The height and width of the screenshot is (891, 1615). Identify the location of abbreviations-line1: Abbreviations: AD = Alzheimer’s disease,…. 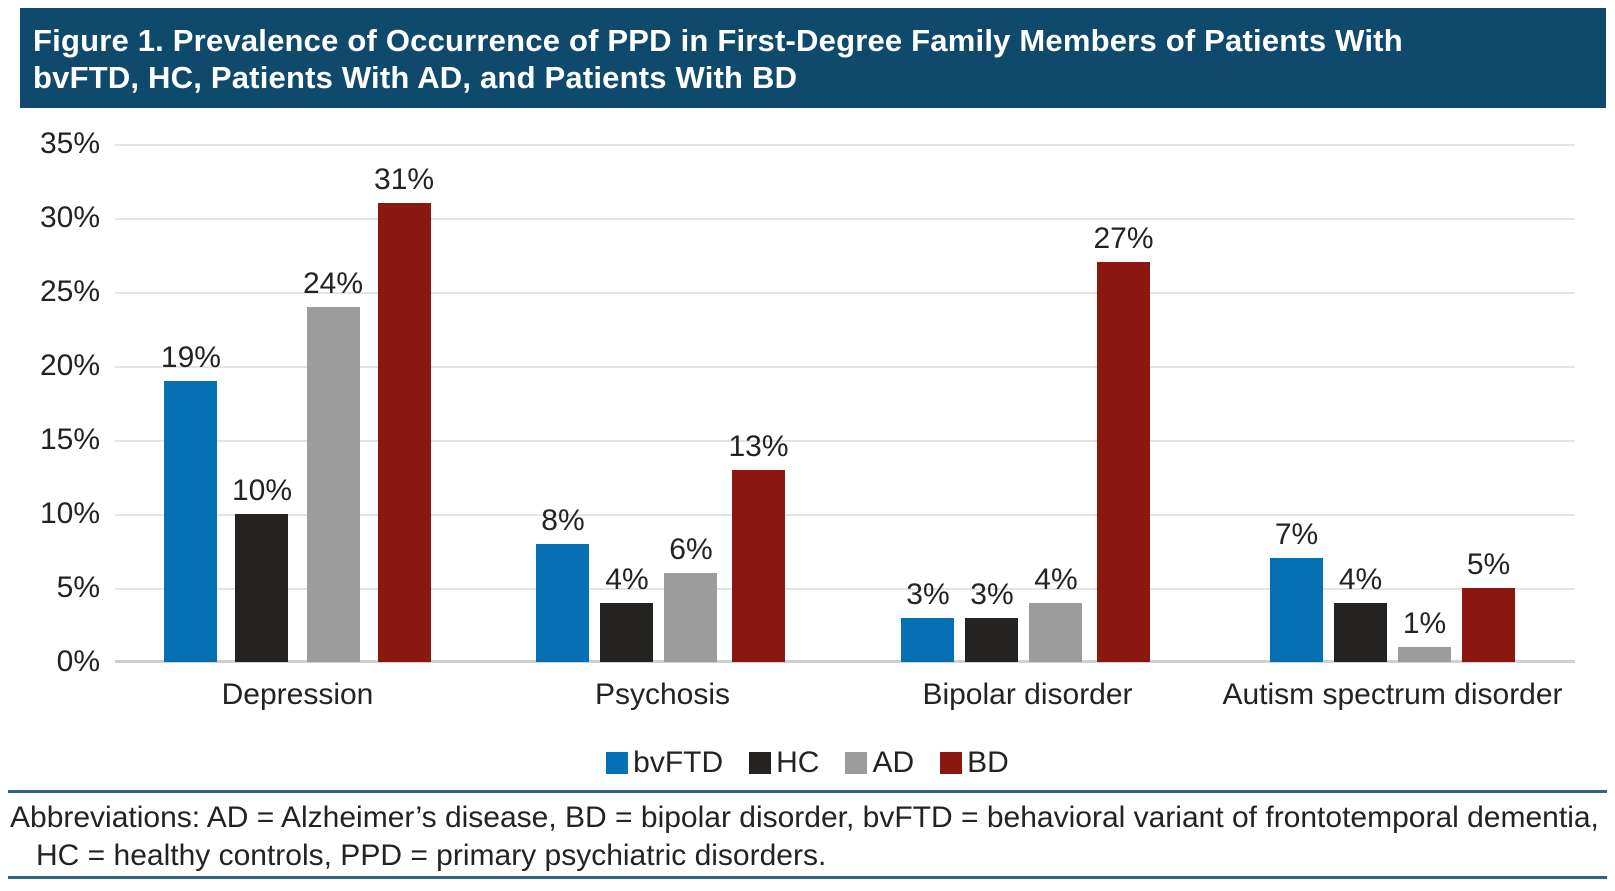
(804, 817).